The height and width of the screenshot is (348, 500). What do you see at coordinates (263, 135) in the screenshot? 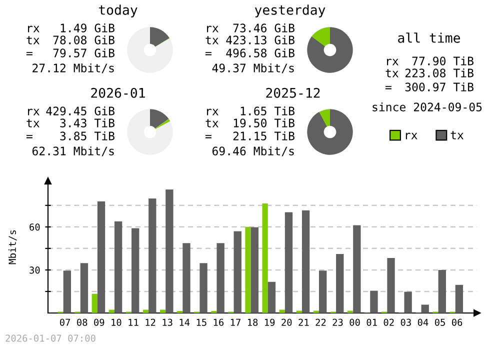
I see `text: 21.15 TiB` at bounding box center [263, 135].